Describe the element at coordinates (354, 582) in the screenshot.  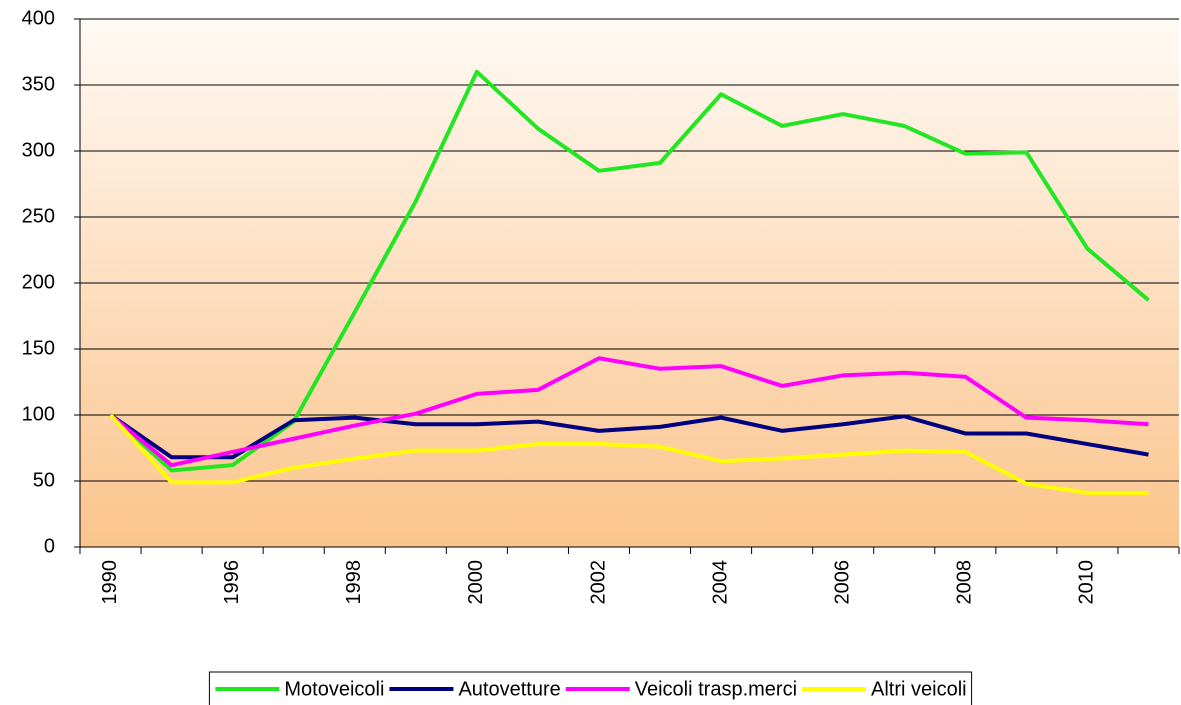
I see `x-tick-label: 1998` at that location.